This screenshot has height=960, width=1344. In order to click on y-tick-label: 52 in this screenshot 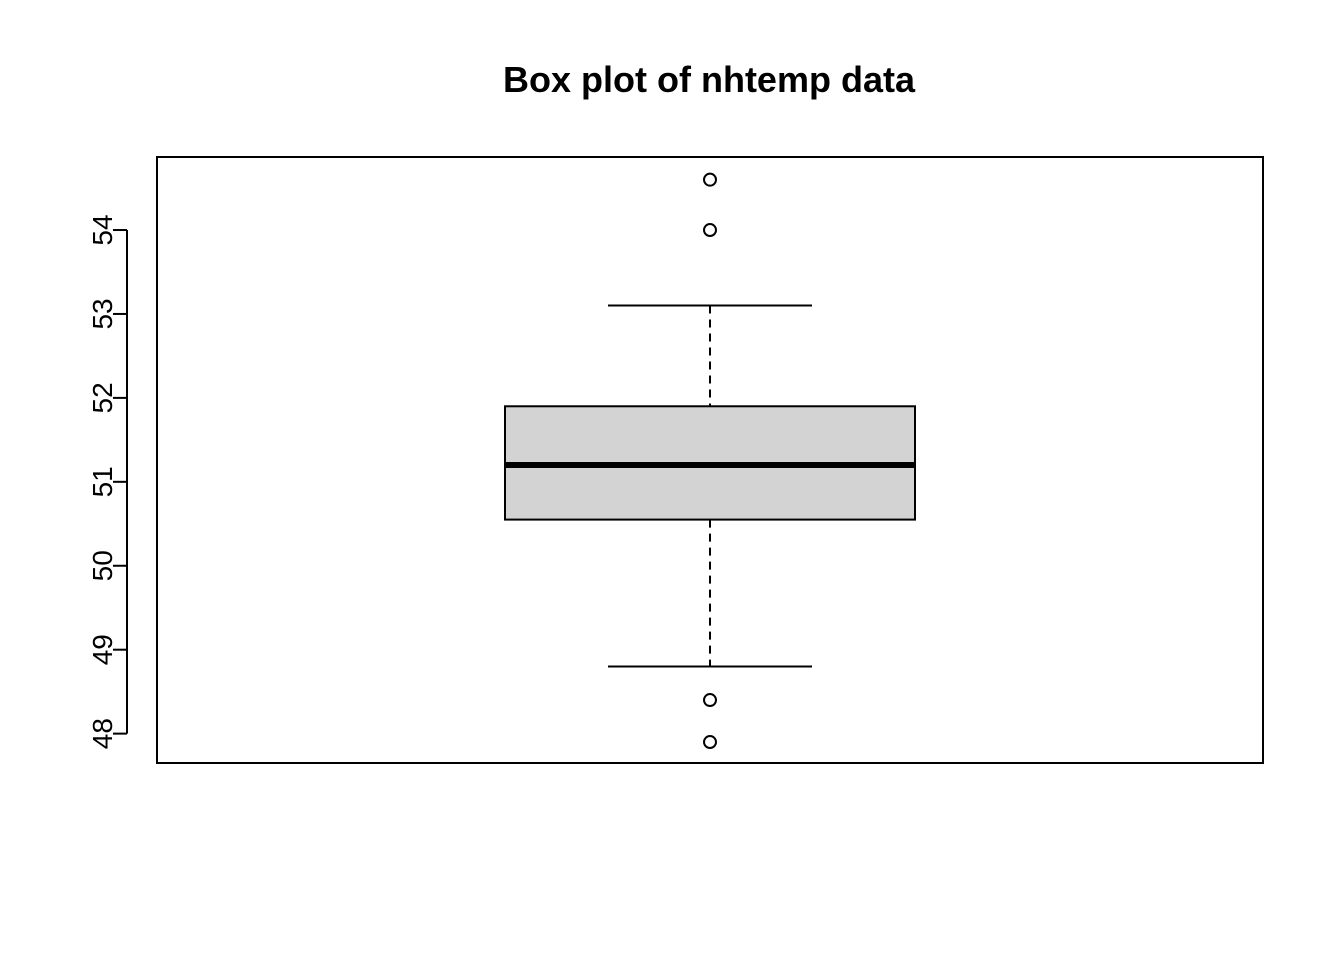, I will do `click(102, 397)`.